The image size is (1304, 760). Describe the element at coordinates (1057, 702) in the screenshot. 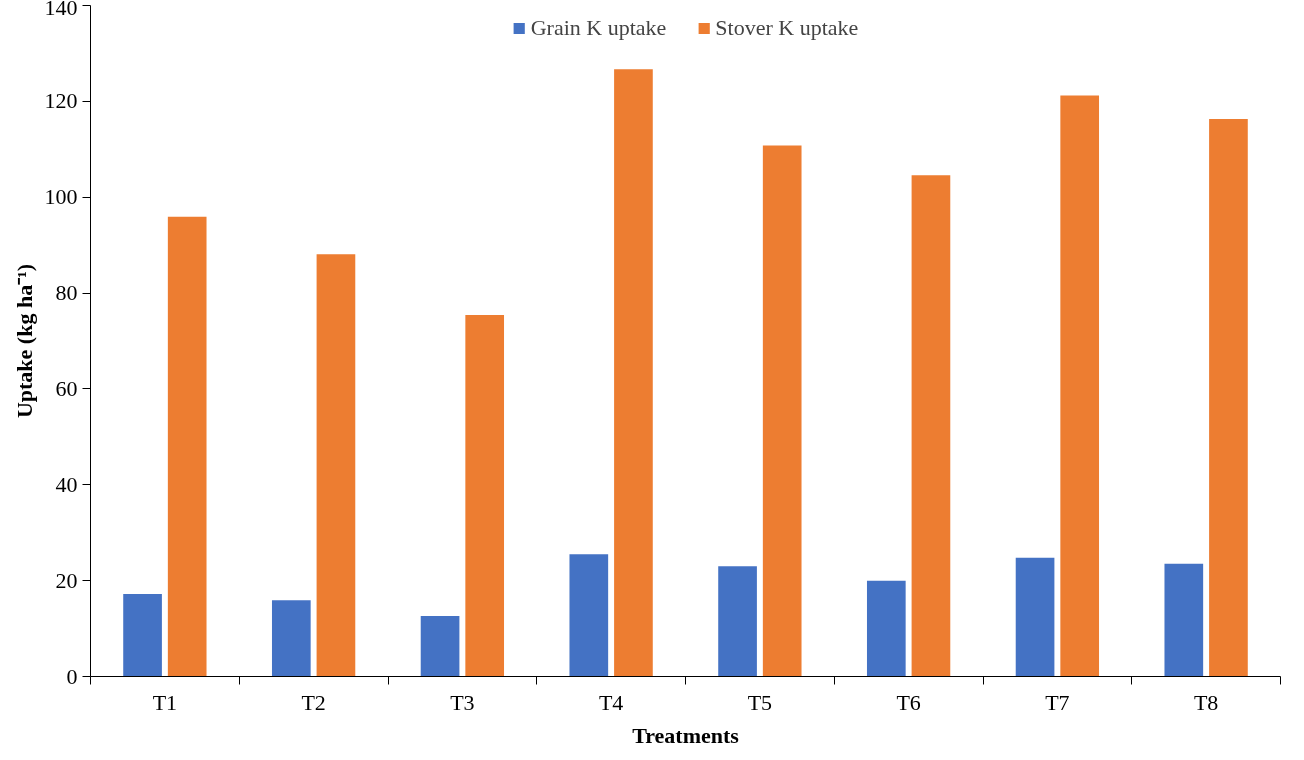

I see `x-tick-label: T7` at that location.